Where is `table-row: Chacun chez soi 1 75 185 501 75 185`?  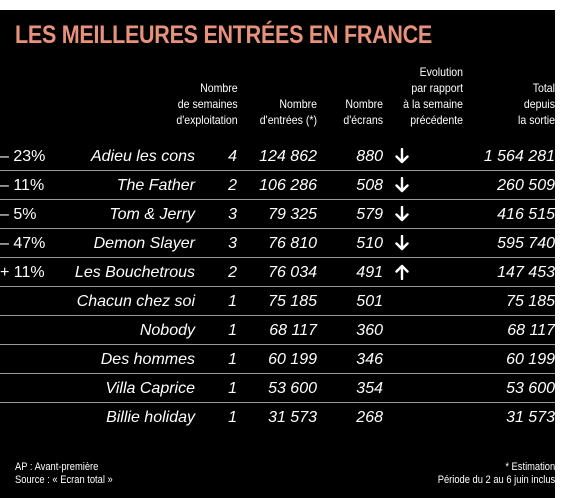 table-row: Chacun chez soi 1 75 185 501 75 185 is located at coordinates (277, 301).